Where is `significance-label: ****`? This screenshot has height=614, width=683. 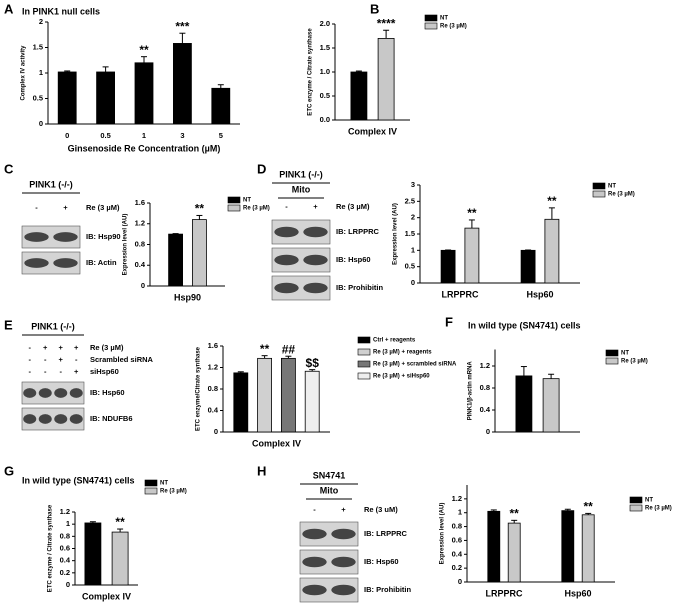 significance-label: **** is located at coordinates (386, 23).